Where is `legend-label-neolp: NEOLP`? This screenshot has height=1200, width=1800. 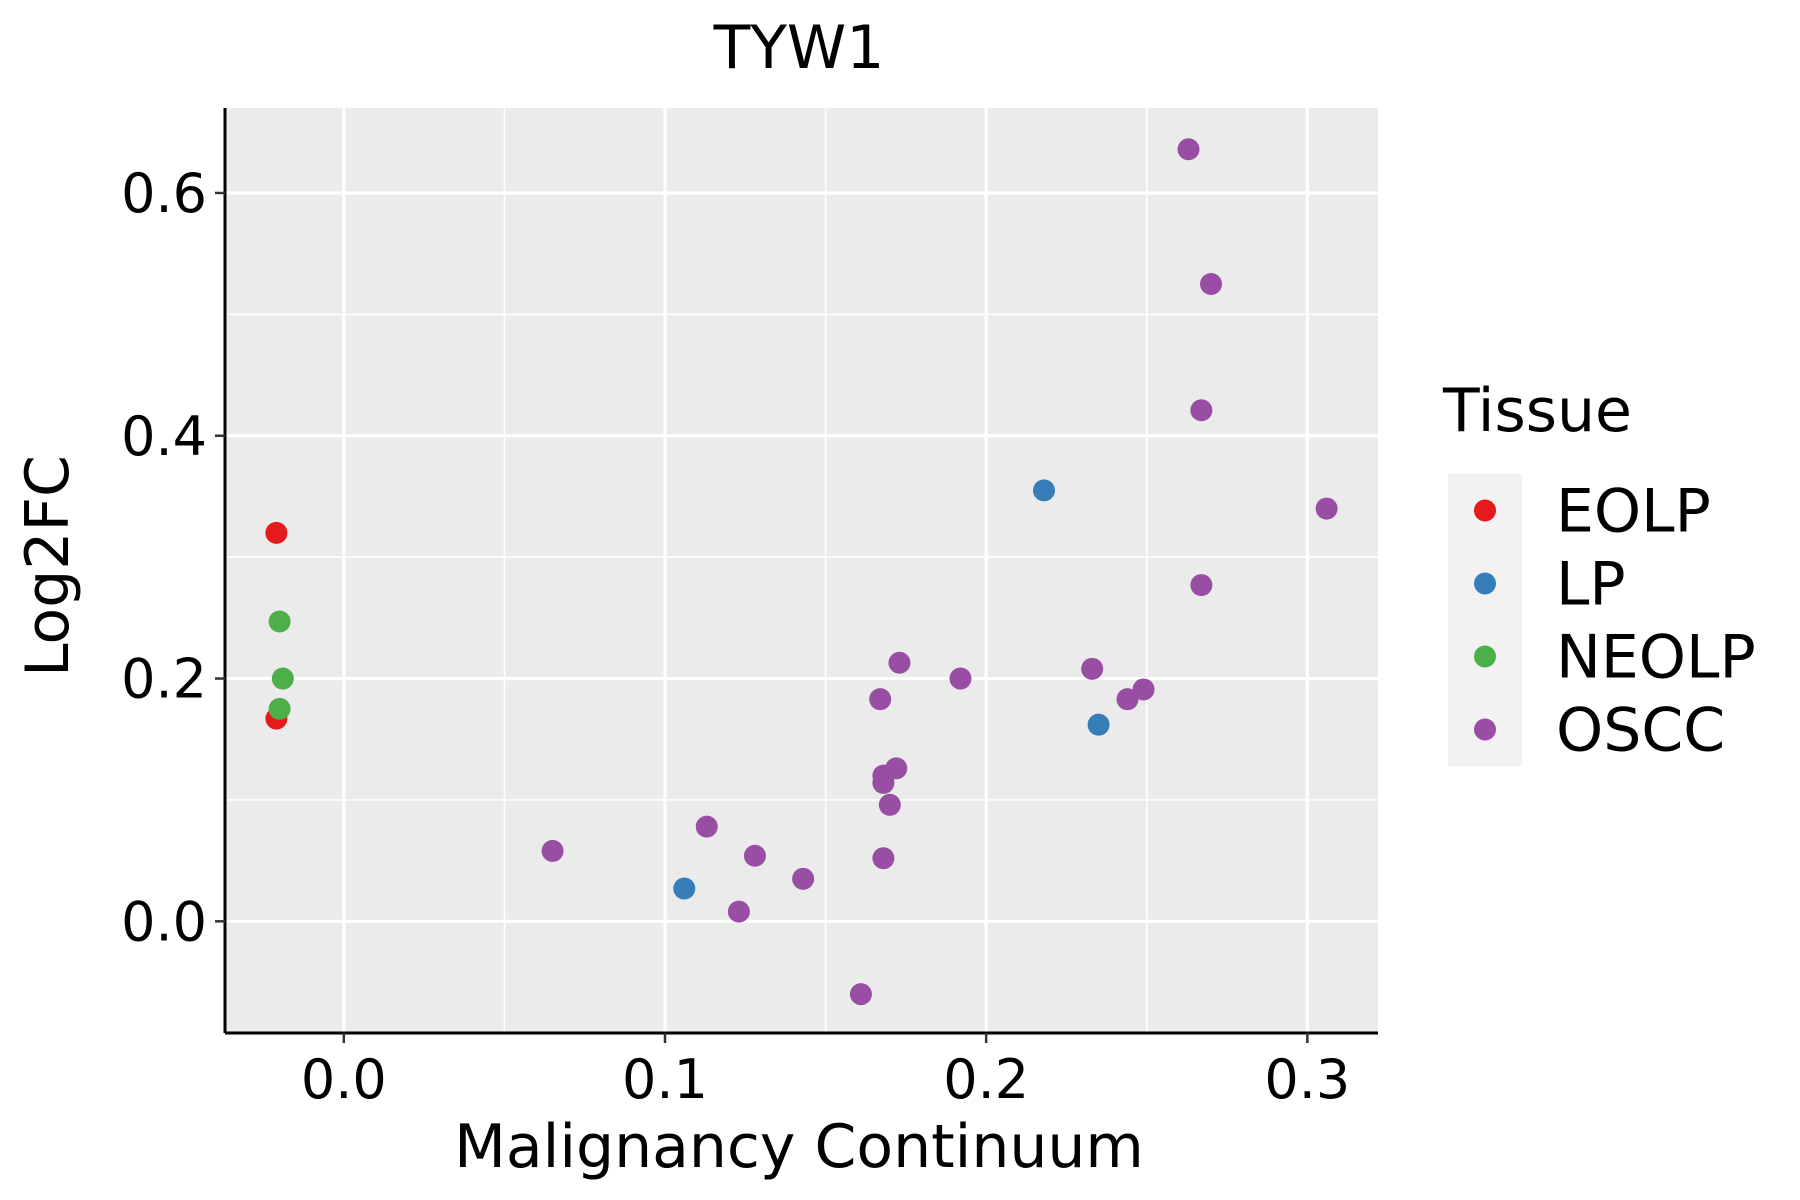
legend-label-neolp: NEOLP is located at coordinates (1656, 658).